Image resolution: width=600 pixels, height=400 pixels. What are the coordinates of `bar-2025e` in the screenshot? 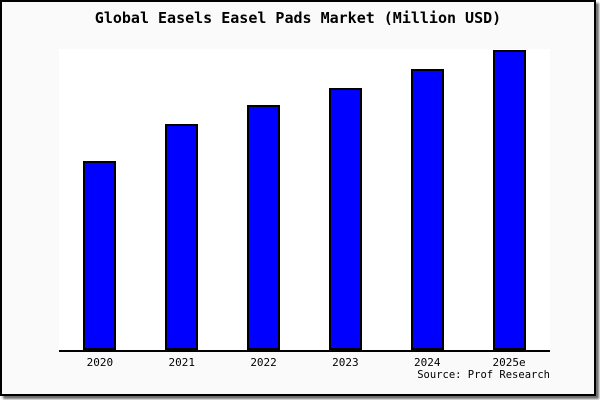 It's located at (509, 200).